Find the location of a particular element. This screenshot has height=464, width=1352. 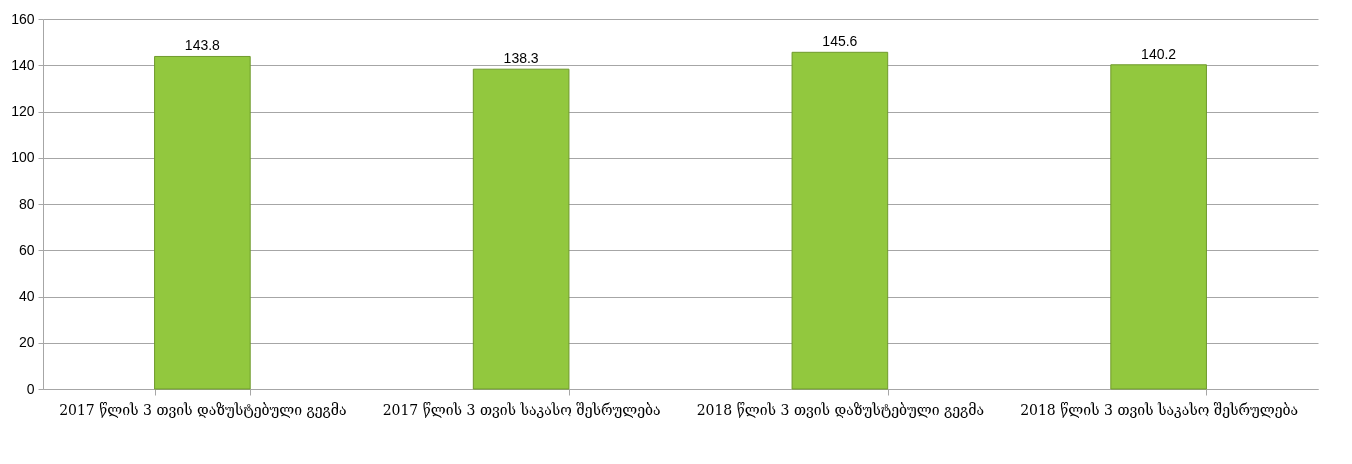

x-tick-label: 2017 წლის 3 თვის საკასო შესრულება is located at coordinates (521, 409).